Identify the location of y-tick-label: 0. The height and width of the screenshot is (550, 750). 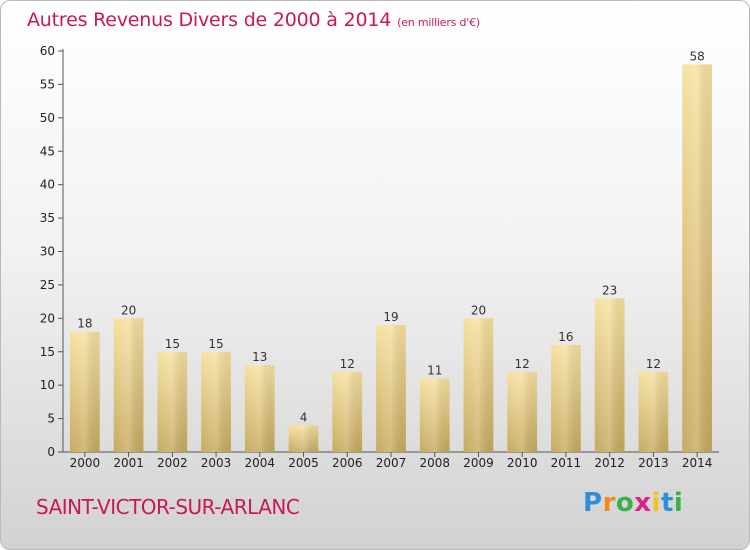
(51, 452).